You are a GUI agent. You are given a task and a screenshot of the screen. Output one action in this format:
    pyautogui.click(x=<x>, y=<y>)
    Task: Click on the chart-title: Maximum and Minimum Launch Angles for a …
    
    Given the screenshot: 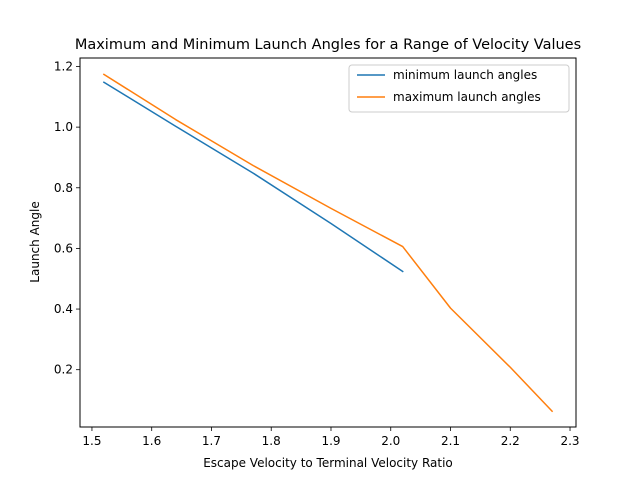 What is the action you would take?
    pyautogui.click(x=328, y=45)
    